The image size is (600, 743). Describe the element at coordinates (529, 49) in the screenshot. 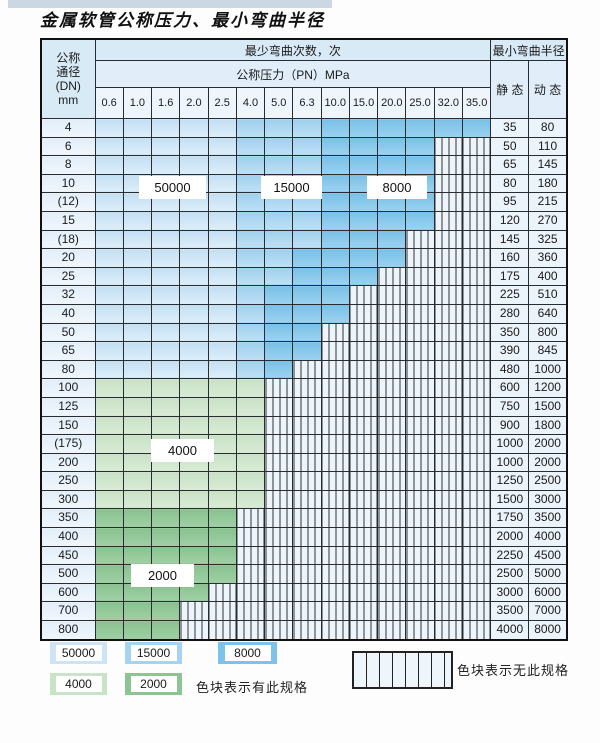

I see `radius-header: 最小弯曲半径` at that location.